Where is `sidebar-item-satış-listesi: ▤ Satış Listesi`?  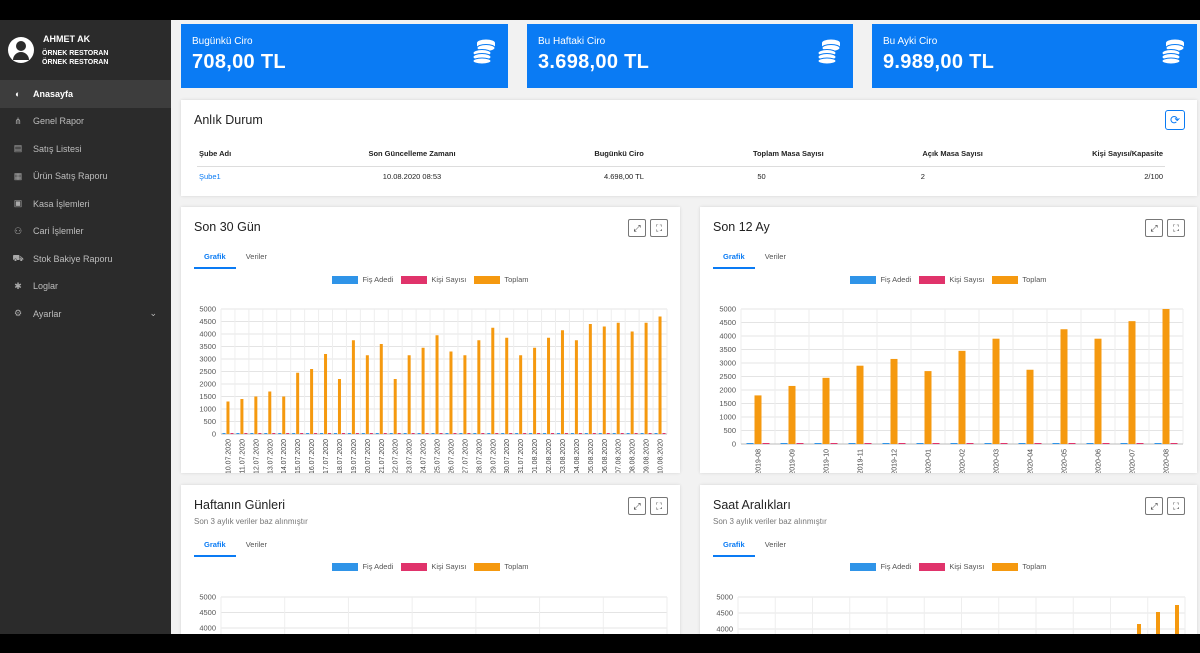 sidebar-item-satış-listesi: ▤ Satış Listesi is located at coordinates (85, 149).